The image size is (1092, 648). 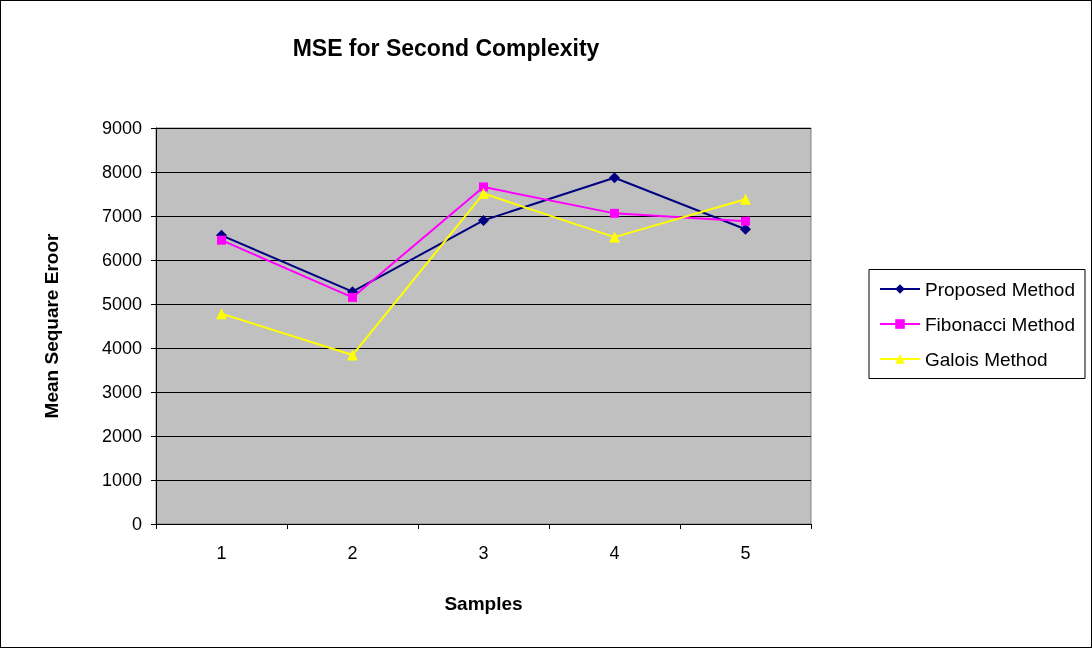 What do you see at coordinates (121, 392) in the screenshot?
I see `y-tick-label: 3000` at bounding box center [121, 392].